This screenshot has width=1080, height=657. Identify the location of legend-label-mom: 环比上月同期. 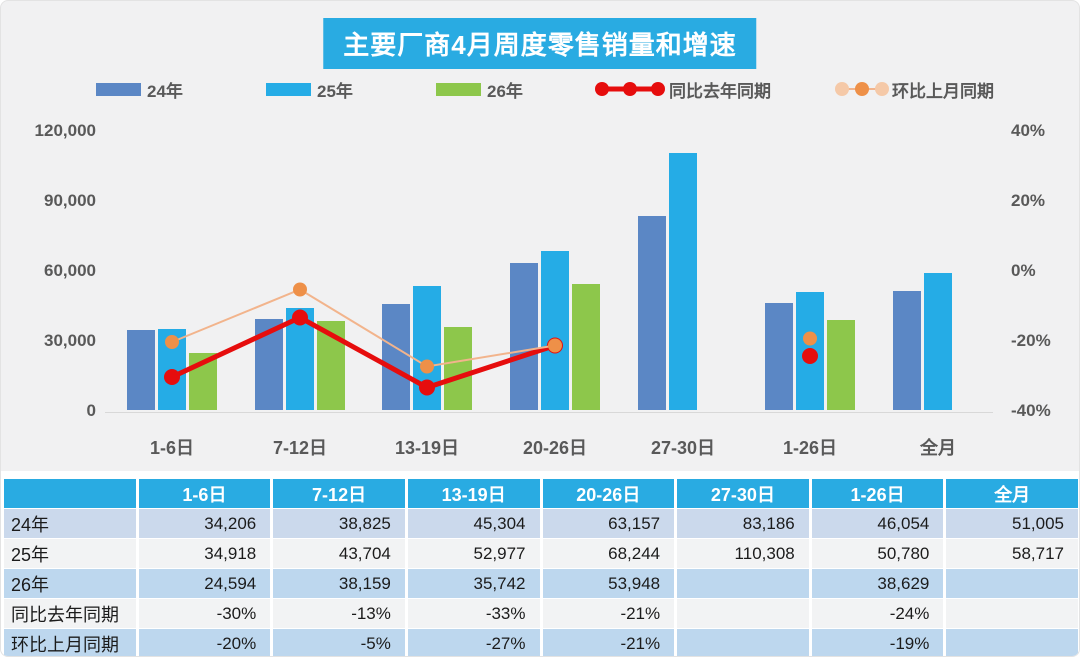
(943, 91).